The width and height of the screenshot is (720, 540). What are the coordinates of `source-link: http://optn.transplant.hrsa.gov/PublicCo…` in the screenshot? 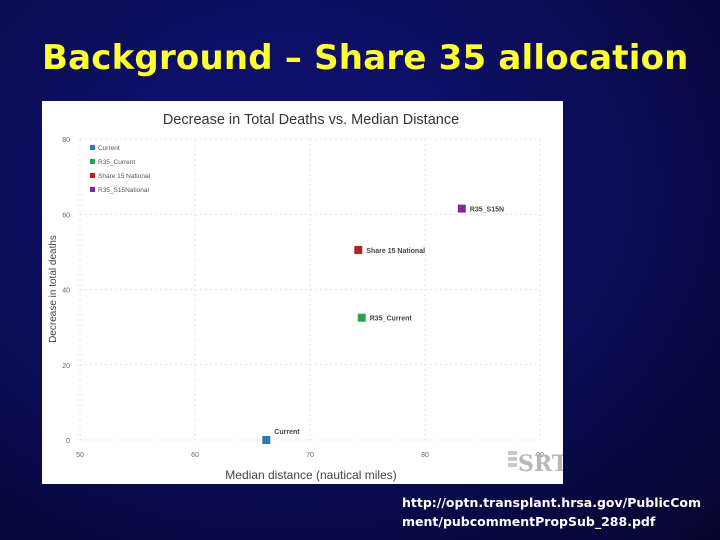 It's located at (551, 512).